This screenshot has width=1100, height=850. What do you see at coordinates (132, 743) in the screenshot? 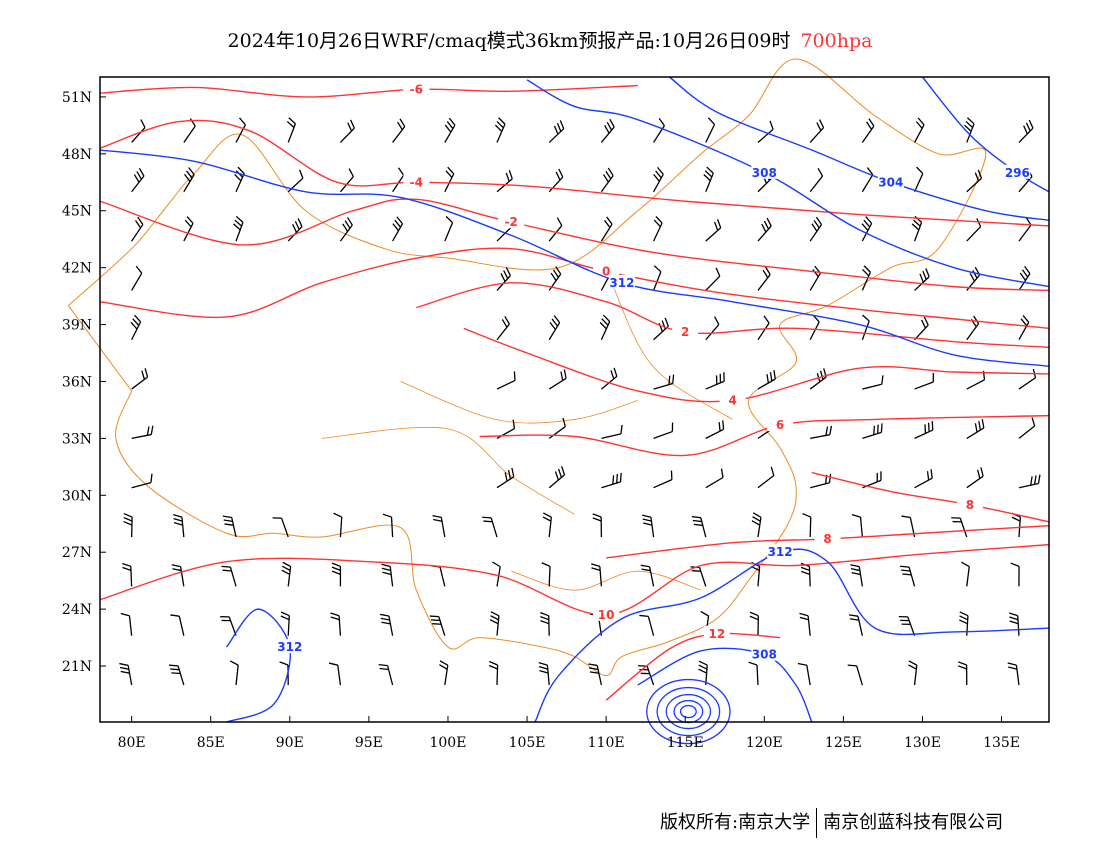
I see `lon-tick-label: 80E` at bounding box center [132, 743].